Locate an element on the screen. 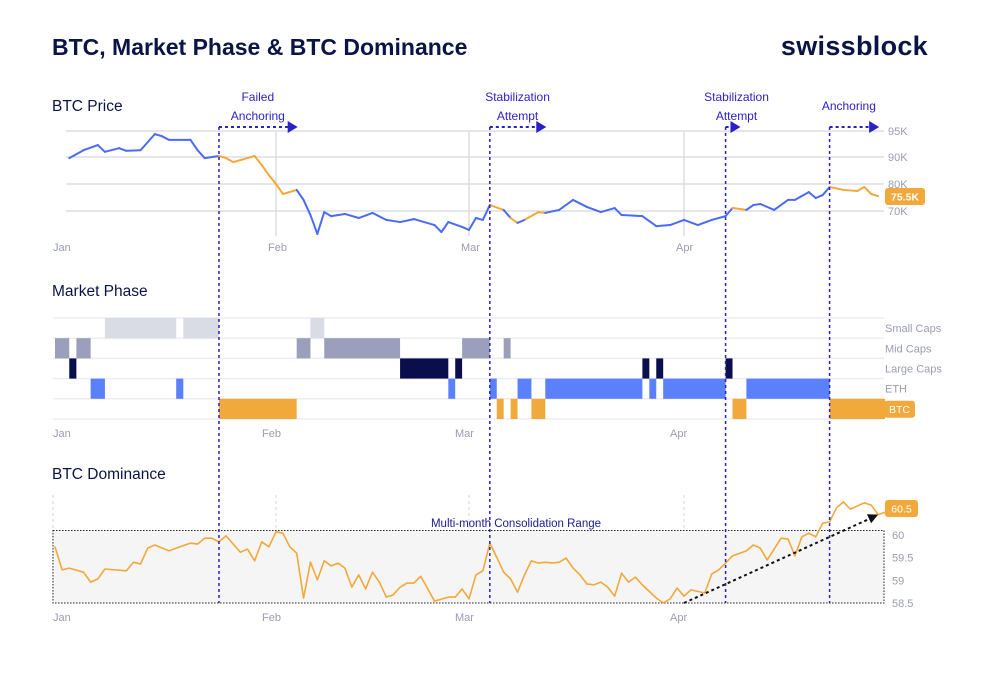 Image resolution: width=1000 pixels, height=687 pixels. trend-arrow-line is located at coordinates (778, 560).